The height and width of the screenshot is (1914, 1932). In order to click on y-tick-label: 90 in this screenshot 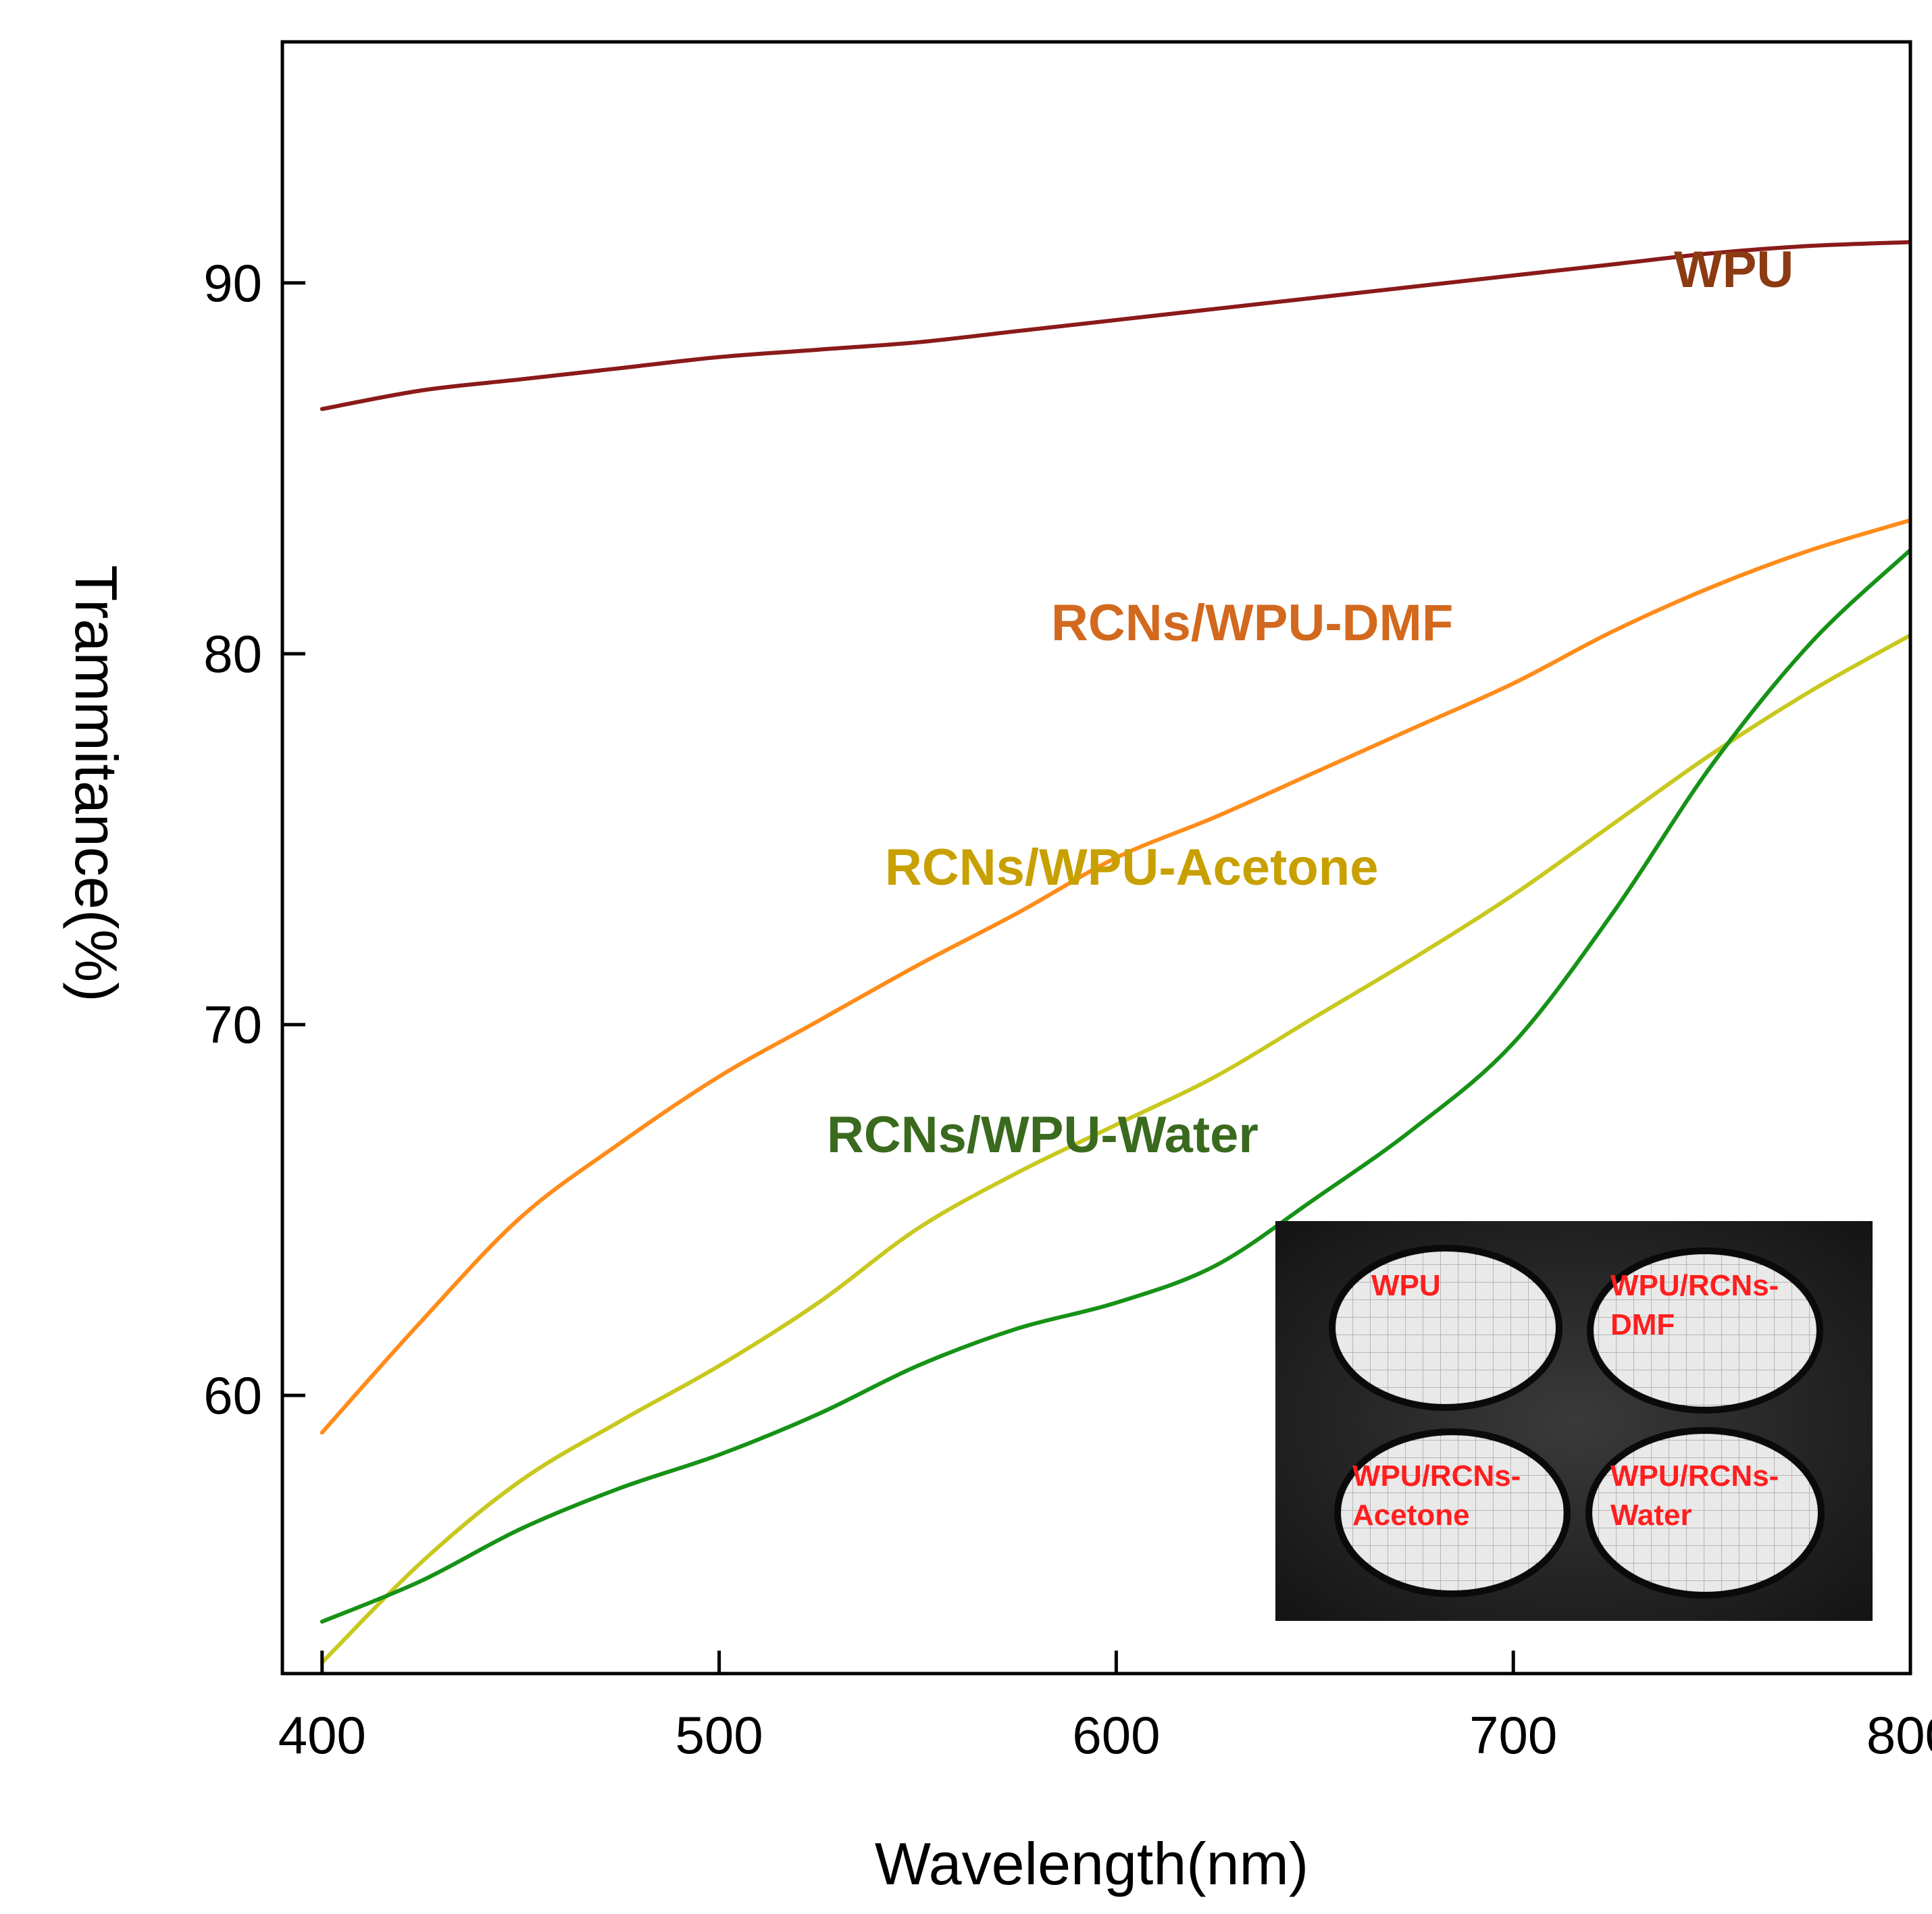, I will do `click(232, 283)`.